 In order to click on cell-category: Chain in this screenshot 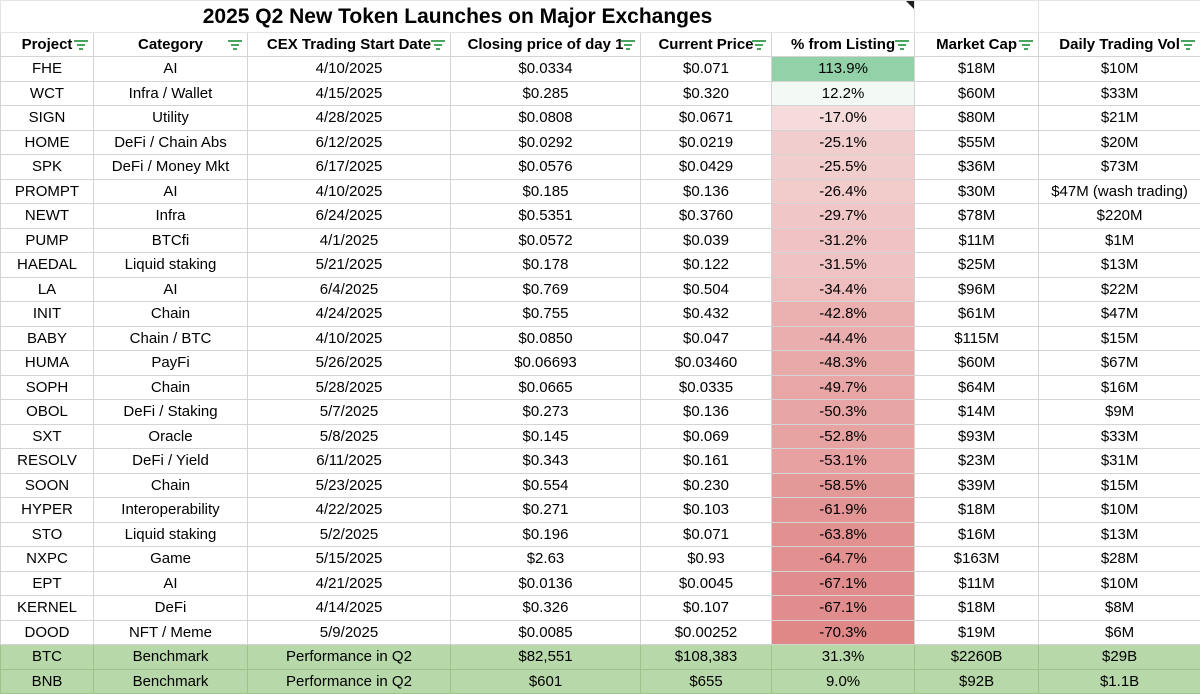, I will do `click(170, 485)`.